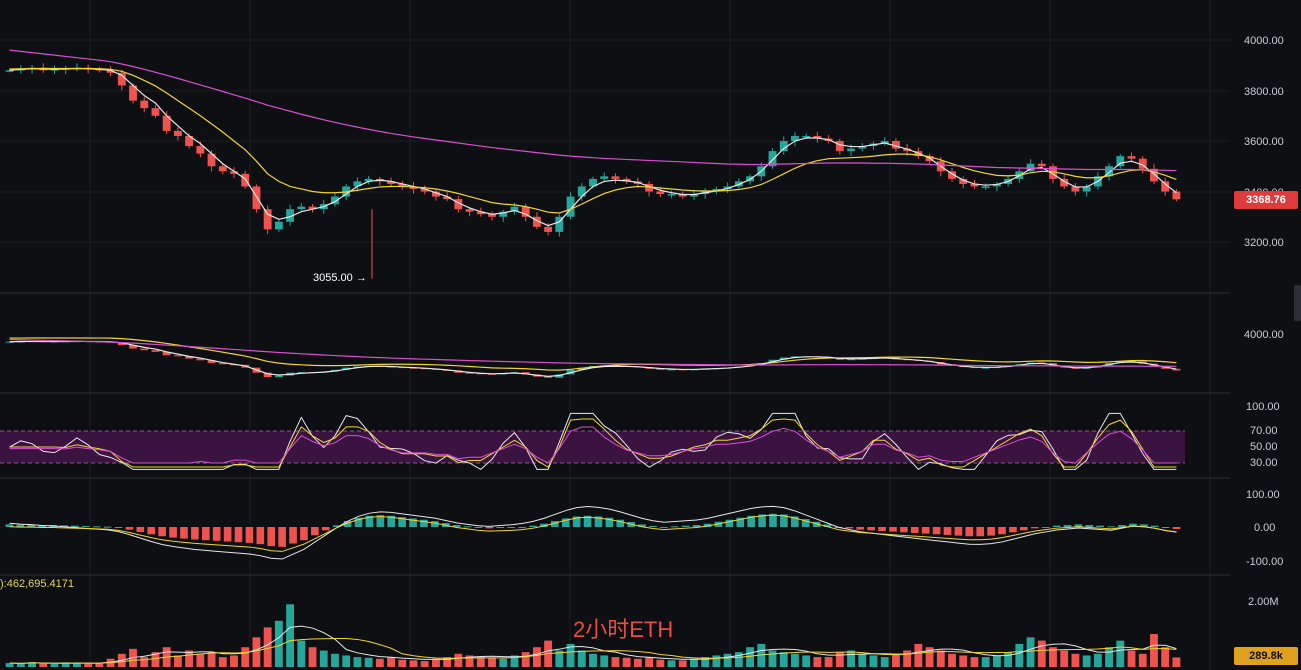  I want to click on scale-drag-handle, so click(1297, 303).